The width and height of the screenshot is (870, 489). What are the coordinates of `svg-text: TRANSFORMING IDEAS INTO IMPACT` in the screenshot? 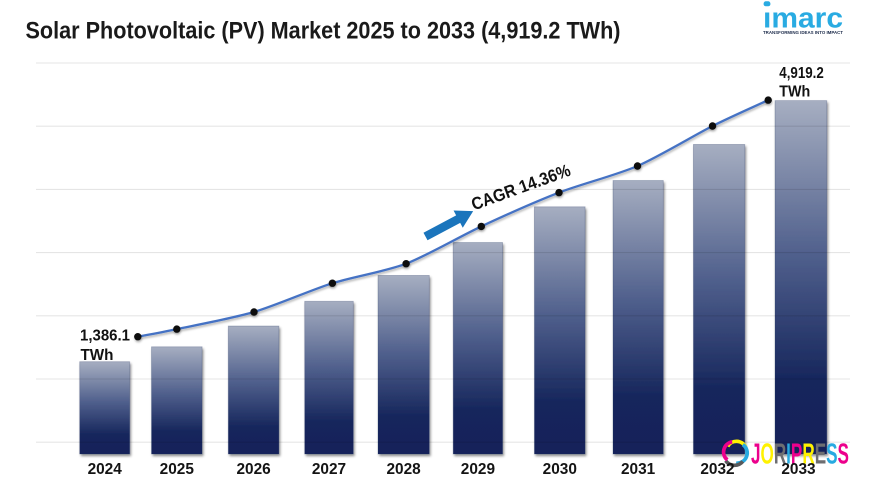 It's located at (803, 32).